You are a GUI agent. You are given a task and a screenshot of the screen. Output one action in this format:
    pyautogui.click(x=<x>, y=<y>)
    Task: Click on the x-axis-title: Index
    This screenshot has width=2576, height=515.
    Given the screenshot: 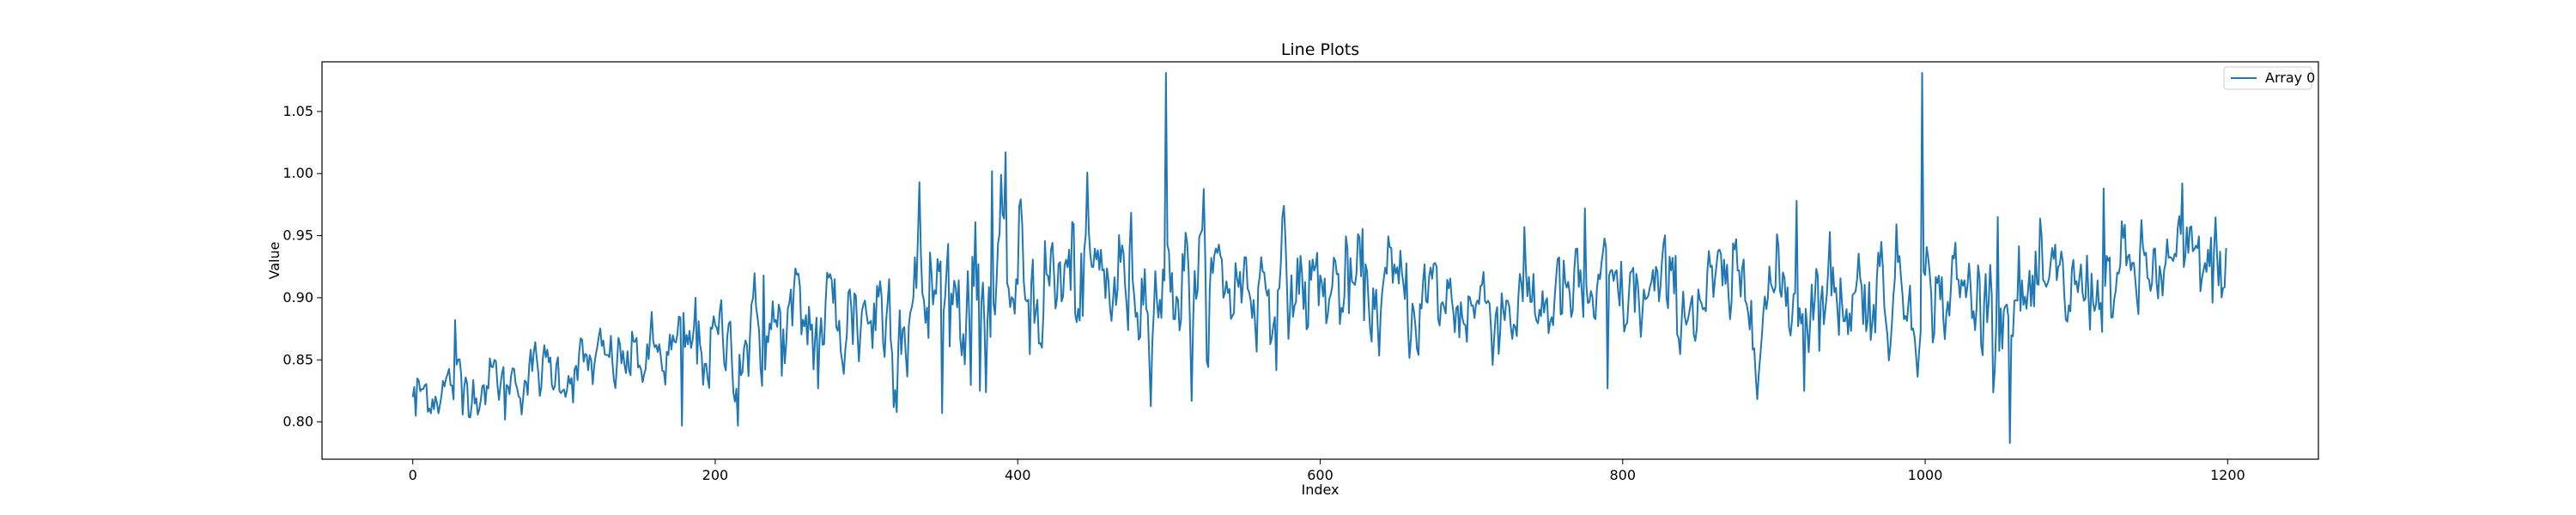 What is the action you would take?
    pyautogui.click(x=1320, y=490)
    